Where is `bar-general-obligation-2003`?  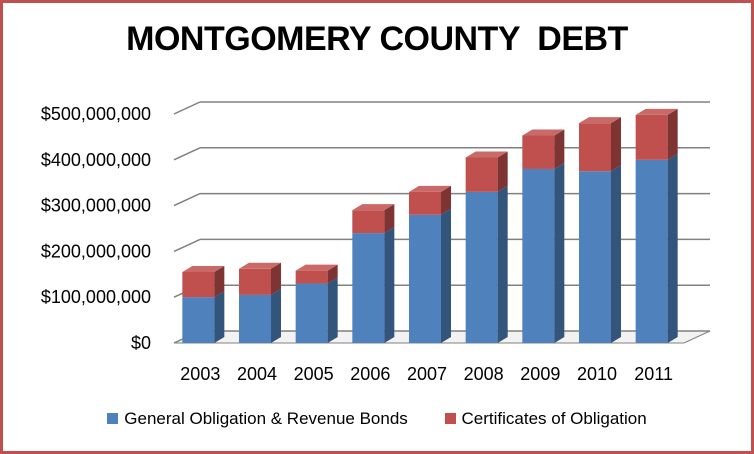
bar-general-obligation-2003 is located at coordinates (203, 317).